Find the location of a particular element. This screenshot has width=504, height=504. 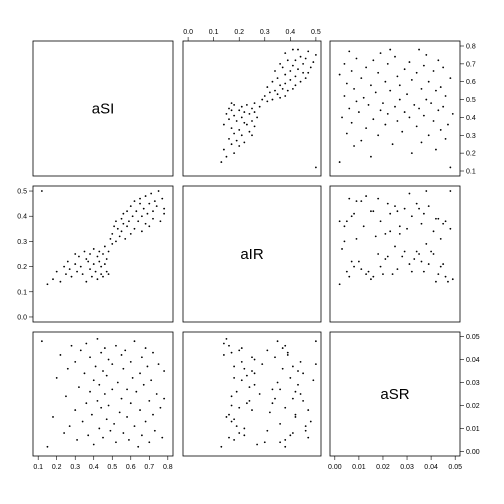

x-tick-label: 0.05 is located at coordinates (455, 467).